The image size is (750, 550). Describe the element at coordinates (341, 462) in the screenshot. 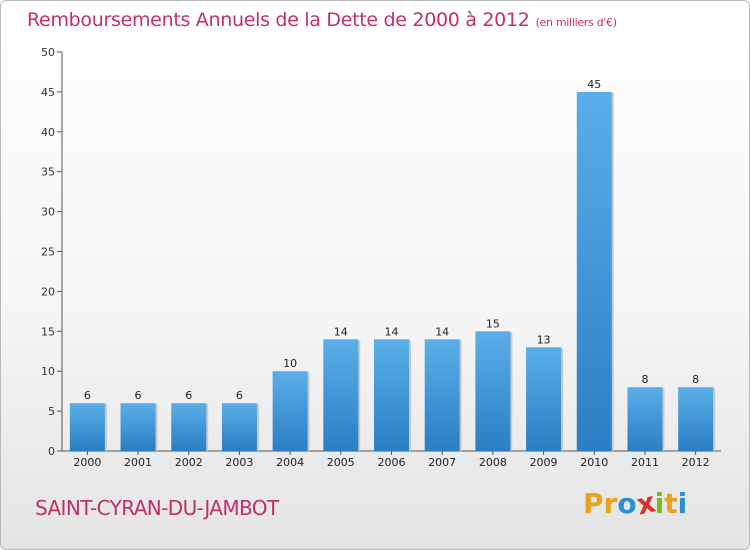

I see `x-tick-label: 2005` at that location.